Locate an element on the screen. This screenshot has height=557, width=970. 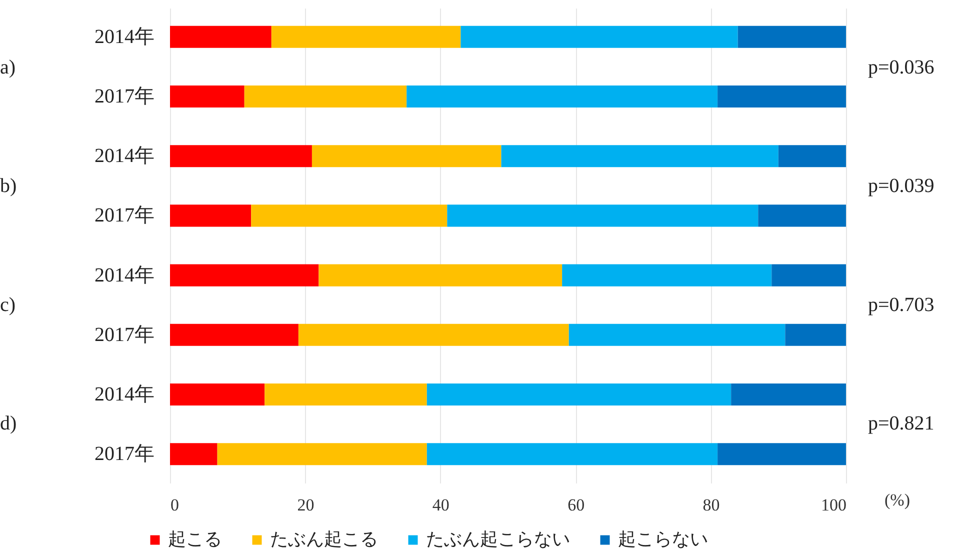
text: p=0.703 is located at coordinates (901, 305).